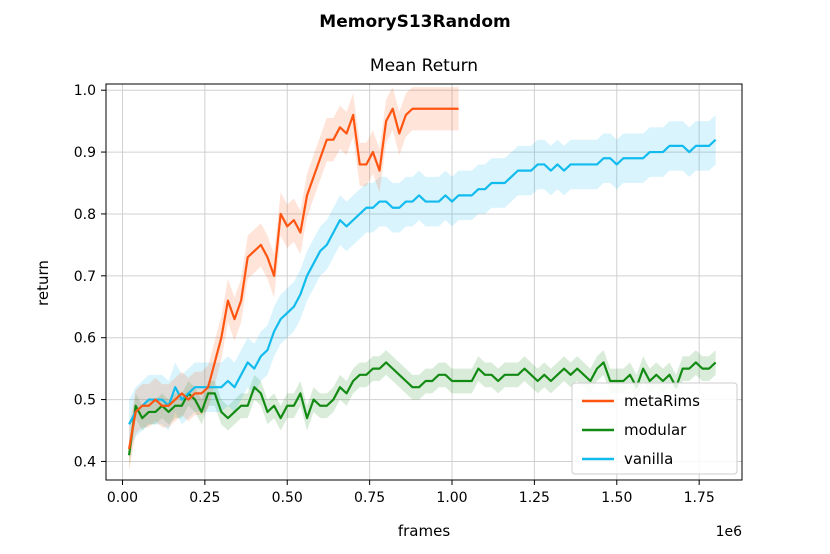 The image size is (830, 554). Describe the element at coordinates (85, 153) in the screenshot. I see `y-tick-label: 0.9` at that location.